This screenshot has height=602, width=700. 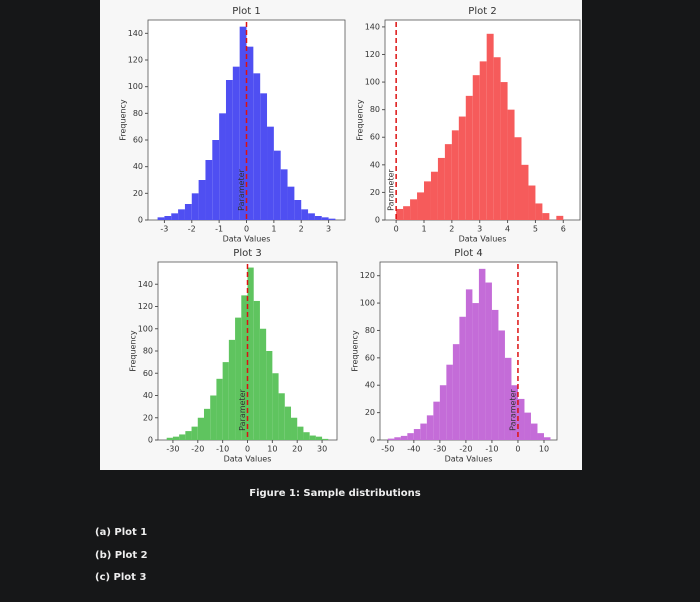 I want to click on option: (b) Plot 2, so click(x=121, y=555).